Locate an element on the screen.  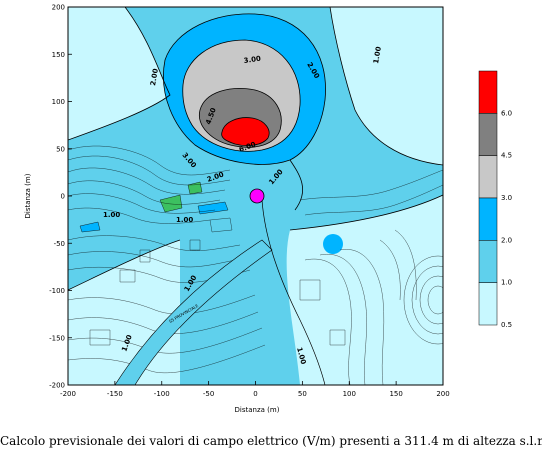
x-tick-label: 50 is located at coordinates (302, 394).